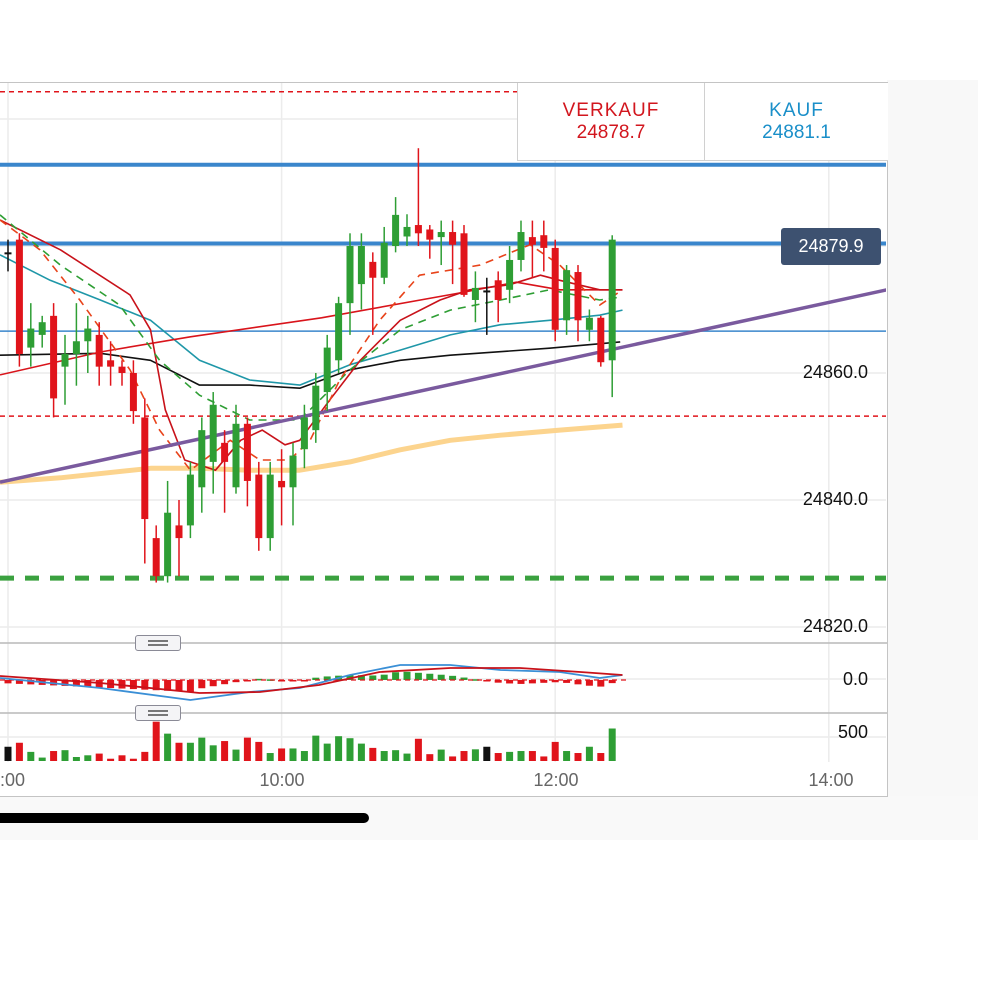 This screenshot has width=1000, height=1000. Describe the element at coordinates (932, 460) in the screenshot. I see `side-background` at that location.